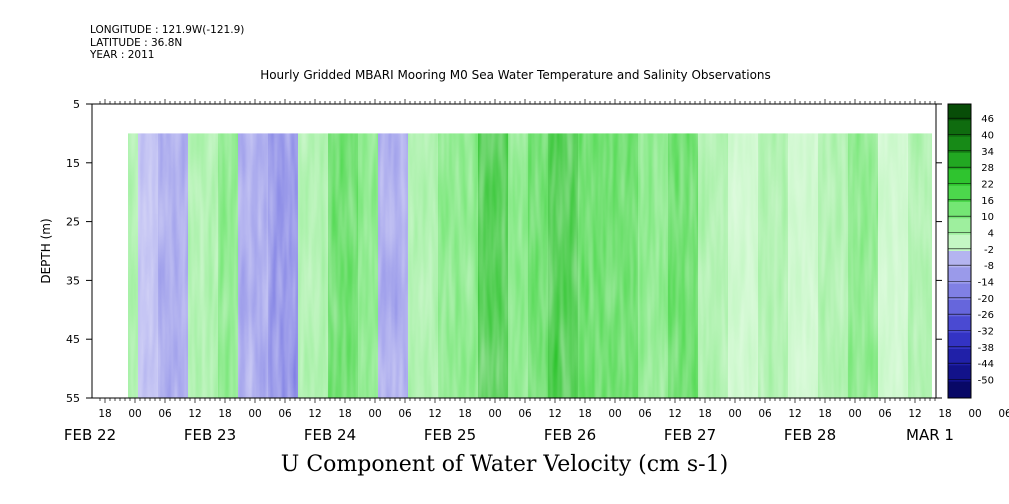 This screenshot has width=1009, height=504. What do you see at coordinates (76, 104) in the screenshot?
I see `y-tick-label: 5` at bounding box center [76, 104].